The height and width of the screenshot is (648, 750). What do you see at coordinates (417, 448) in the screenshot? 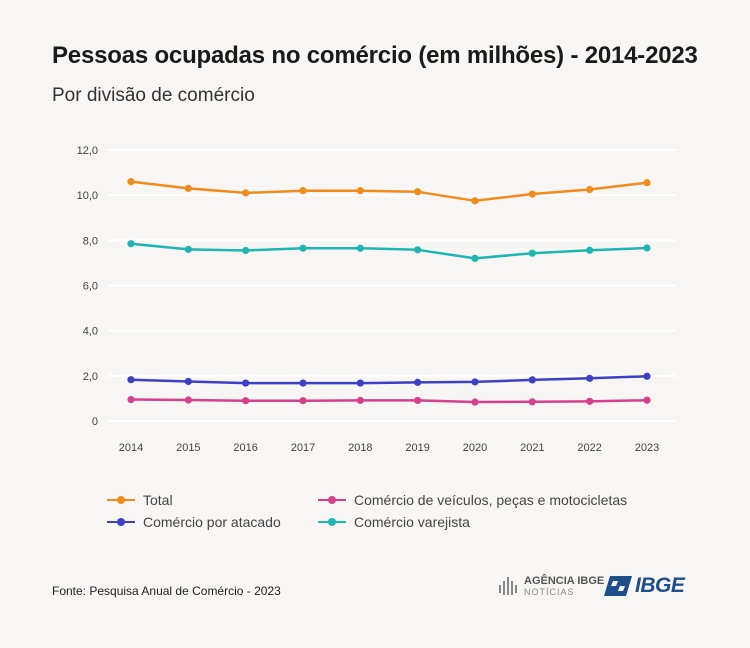
I see `x-tick-label: 2019` at bounding box center [417, 448].